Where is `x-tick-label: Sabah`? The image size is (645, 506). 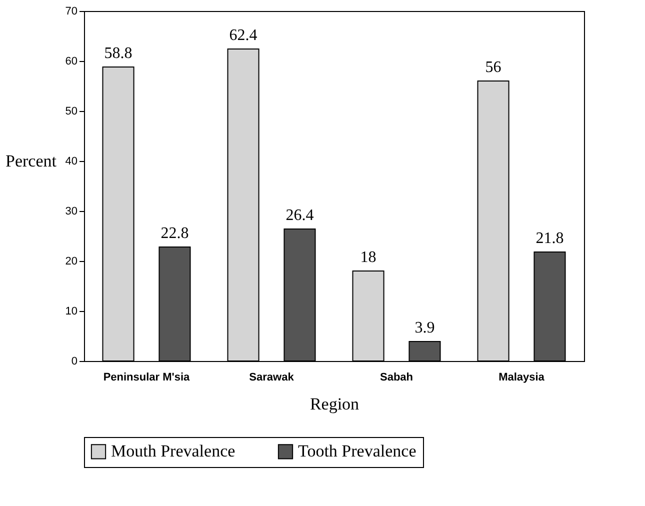
x-tick-label: Sabah is located at coordinates (397, 378).